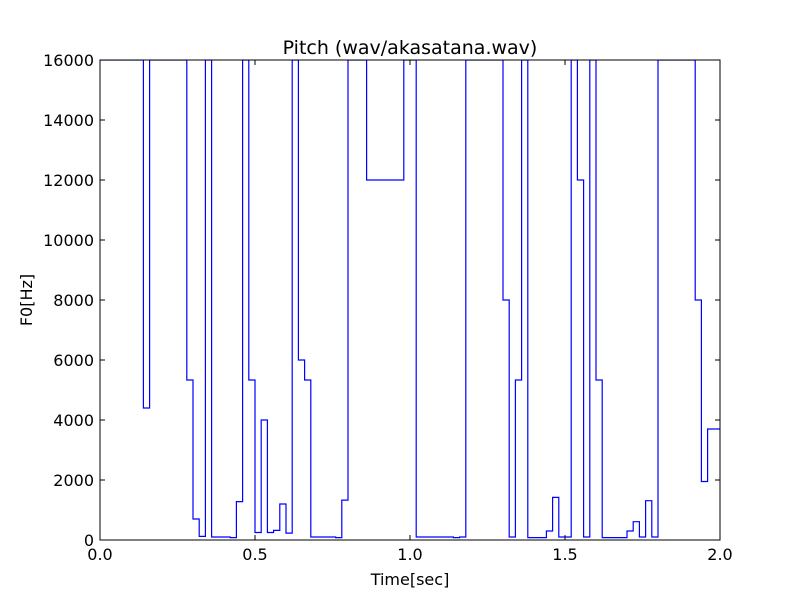  I want to click on x-tick-label: 2.0, so click(719, 554).